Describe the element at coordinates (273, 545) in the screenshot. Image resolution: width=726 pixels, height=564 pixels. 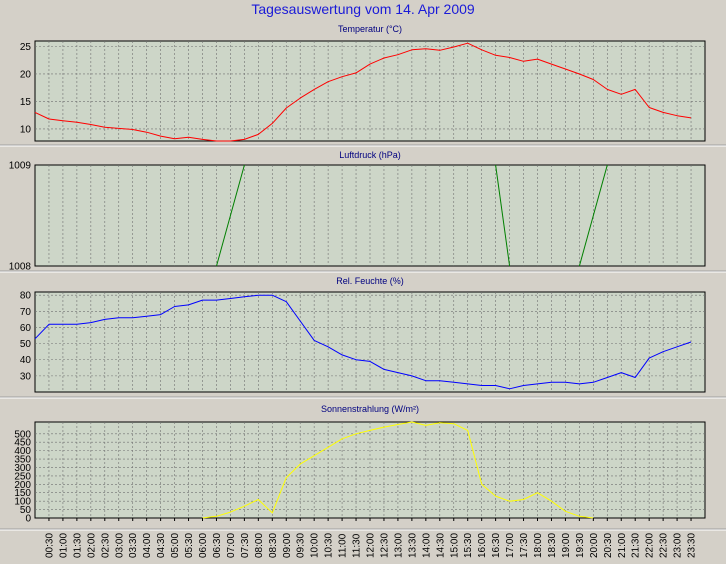
I see `x-tick-label: 08:30` at that location.